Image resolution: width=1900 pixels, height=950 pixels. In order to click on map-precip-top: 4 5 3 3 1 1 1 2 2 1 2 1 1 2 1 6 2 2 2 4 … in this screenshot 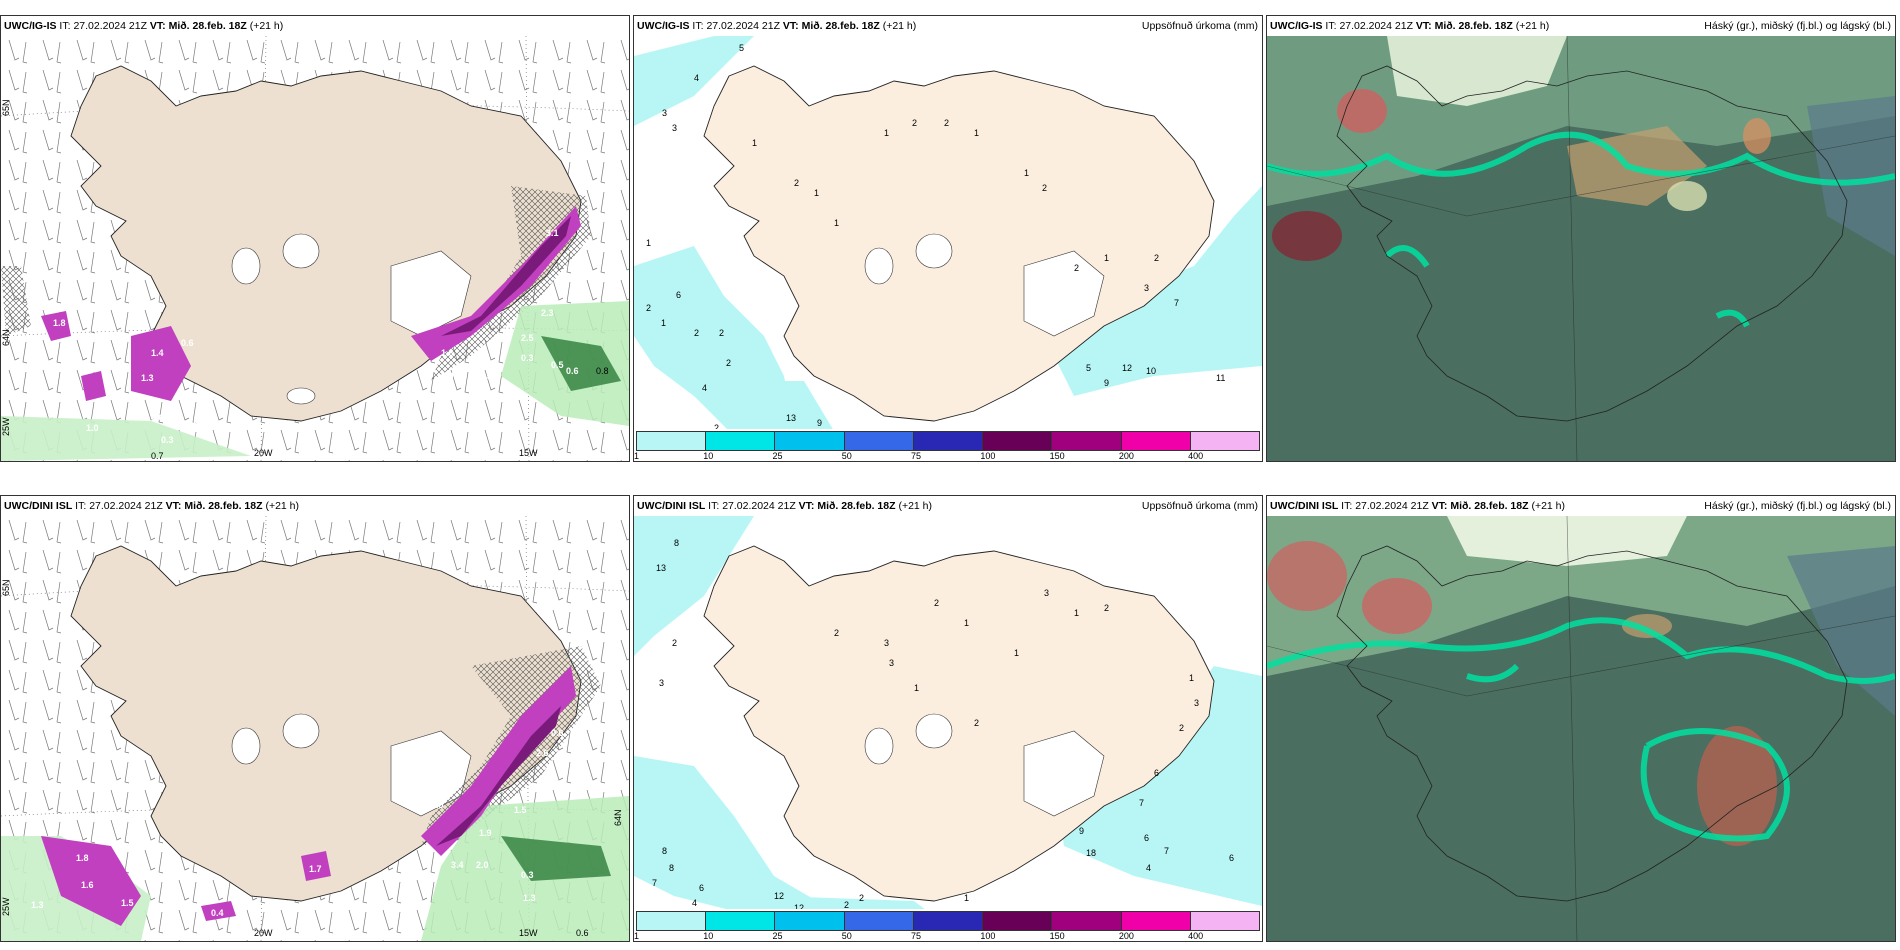, I will do `click(948, 248)`.